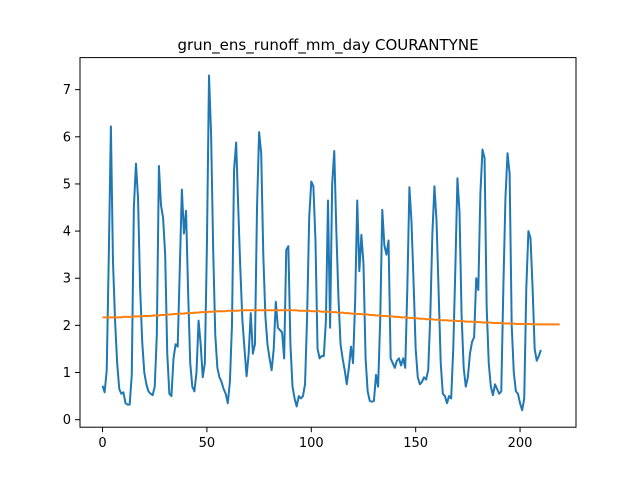 The height and width of the screenshot is (480, 640). What do you see at coordinates (415, 443) in the screenshot?
I see `x-tick-label: 150` at bounding box center [415, 443].